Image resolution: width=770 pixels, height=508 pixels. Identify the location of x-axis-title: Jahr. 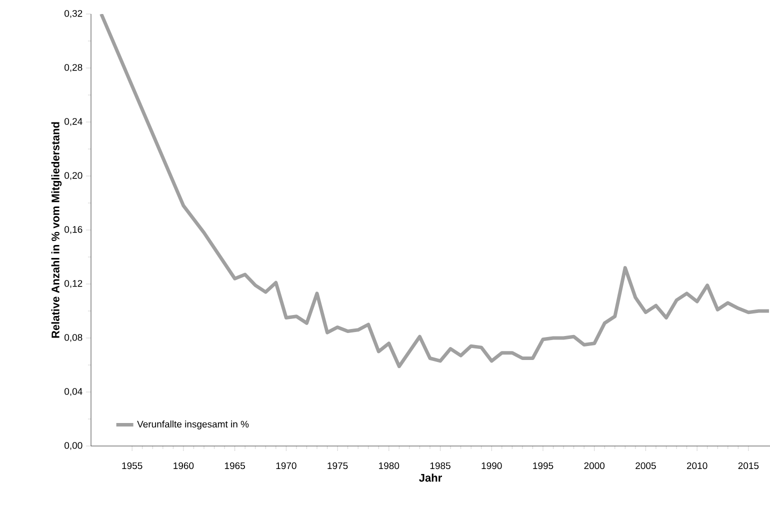
(430, 478).